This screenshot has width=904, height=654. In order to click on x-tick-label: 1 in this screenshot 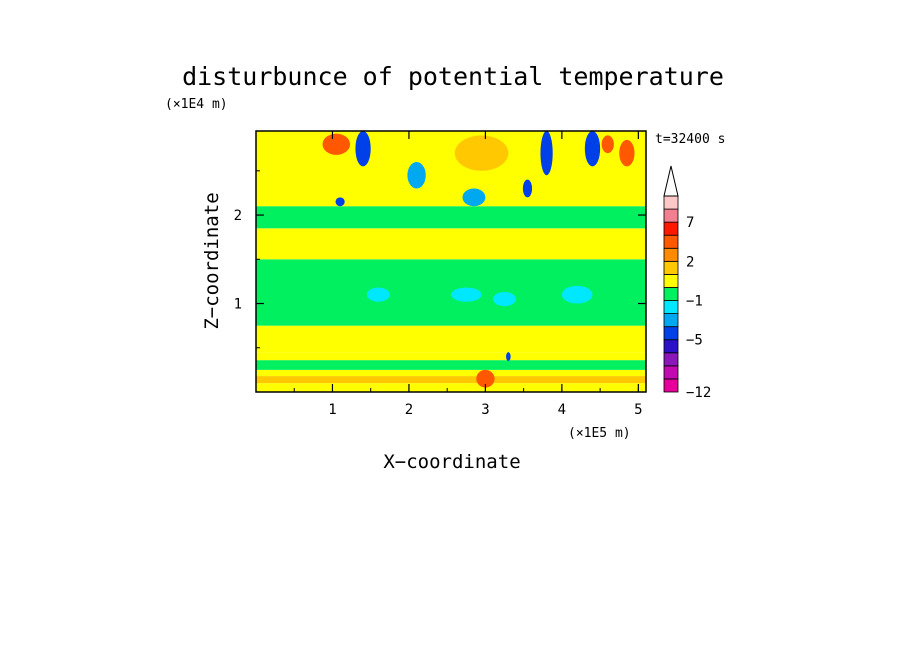, I will do `click(332, 410)`.